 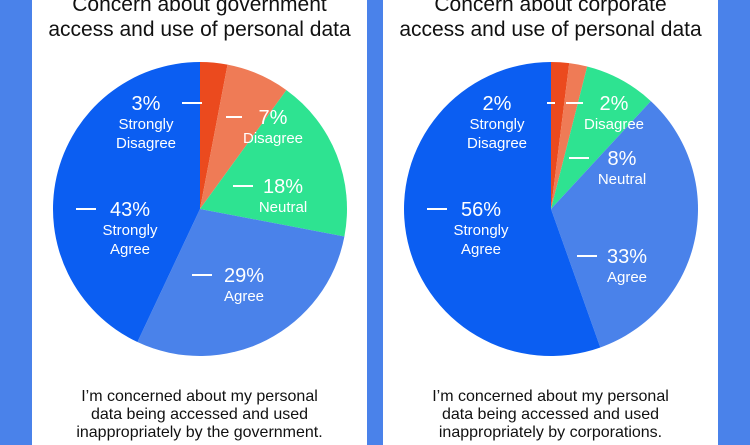 I want to click on slice-label: 2%Disagree, so click(x=614, y=113).